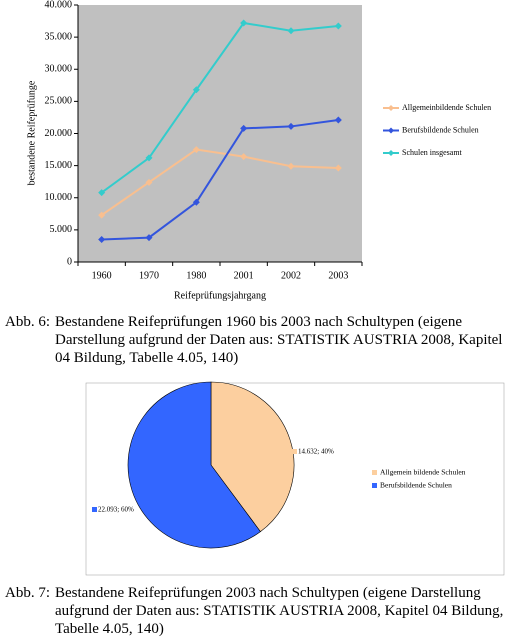  What do you see at coordinates (59, 36) in the screenshot?
I see `y-tick-label: 35.000` at bounding box center [59, 36].